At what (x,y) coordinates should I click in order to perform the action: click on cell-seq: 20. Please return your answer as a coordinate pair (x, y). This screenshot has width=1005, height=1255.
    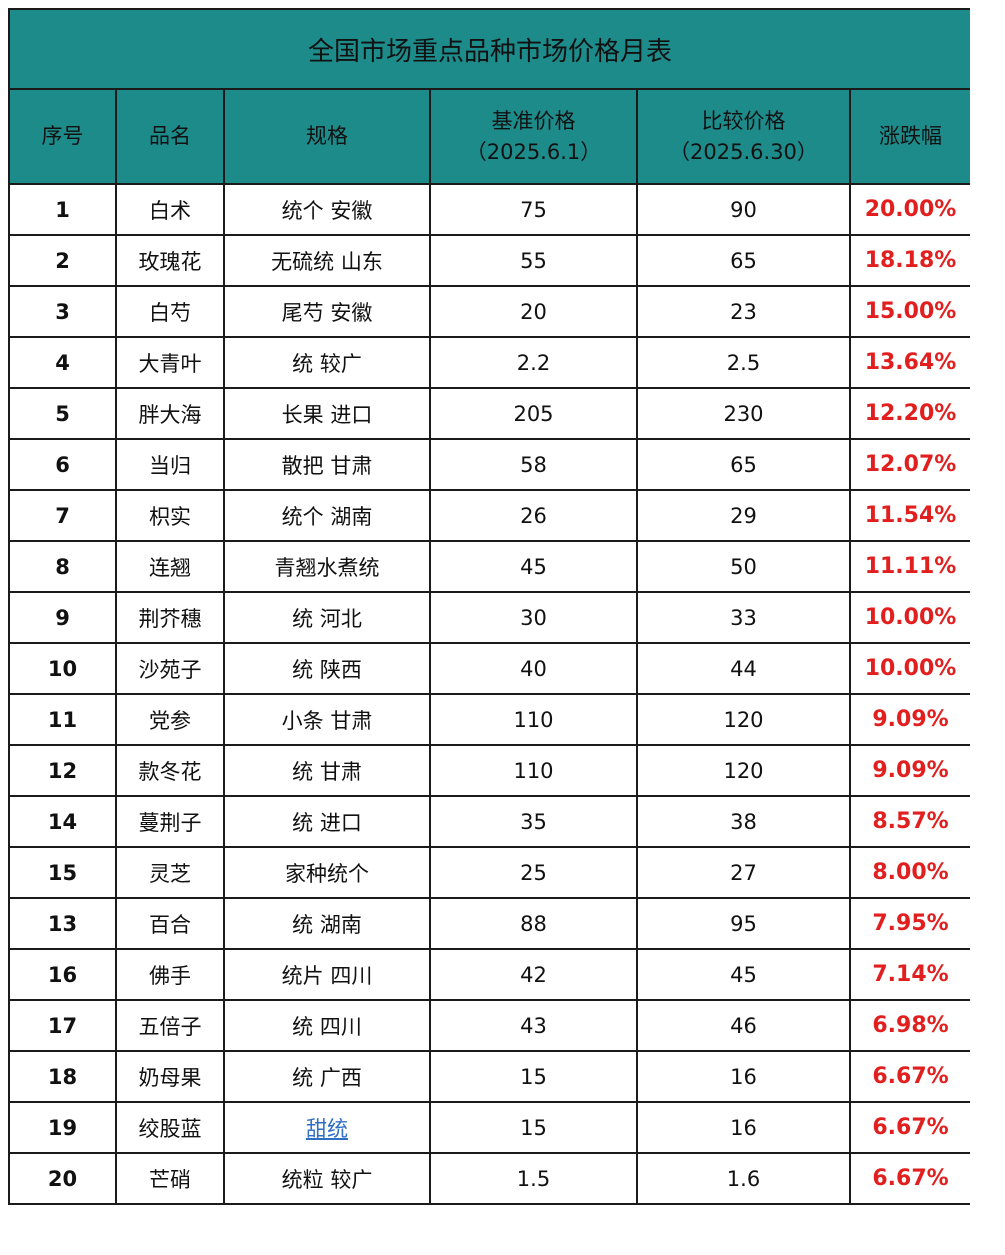
    Looking at the image, I should click on (62, 1178).